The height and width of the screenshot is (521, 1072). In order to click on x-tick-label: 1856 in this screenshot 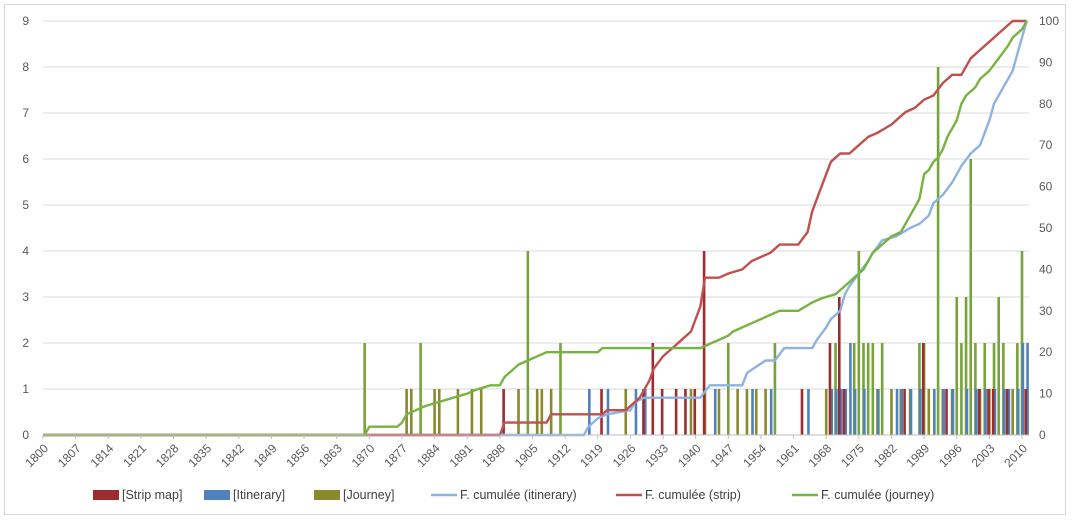, I will do `click(297, 455)`.